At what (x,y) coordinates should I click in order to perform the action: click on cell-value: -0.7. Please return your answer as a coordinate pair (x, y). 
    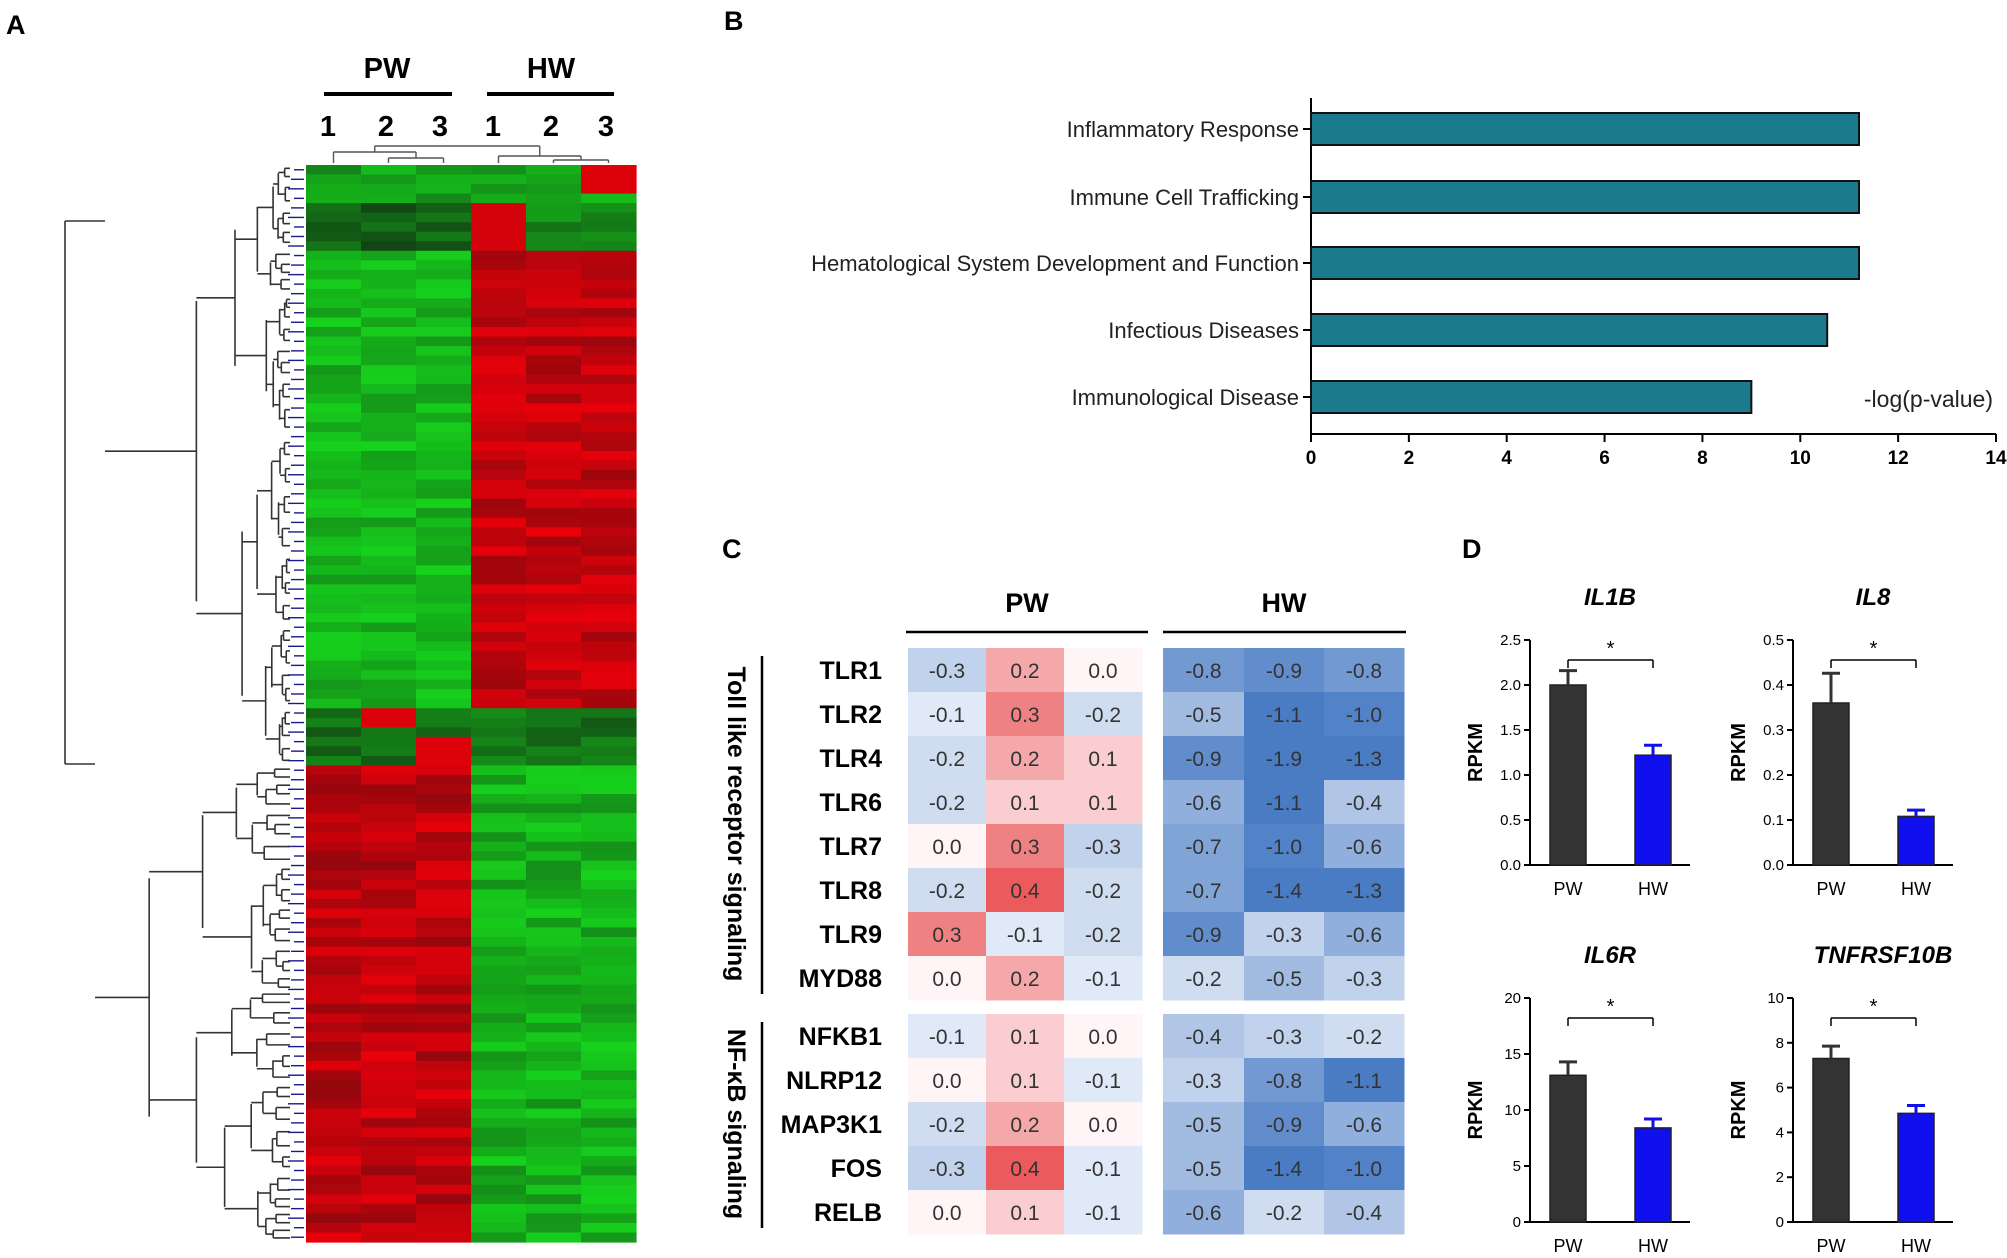
    Looking at the image, I should click on (1203, 847).